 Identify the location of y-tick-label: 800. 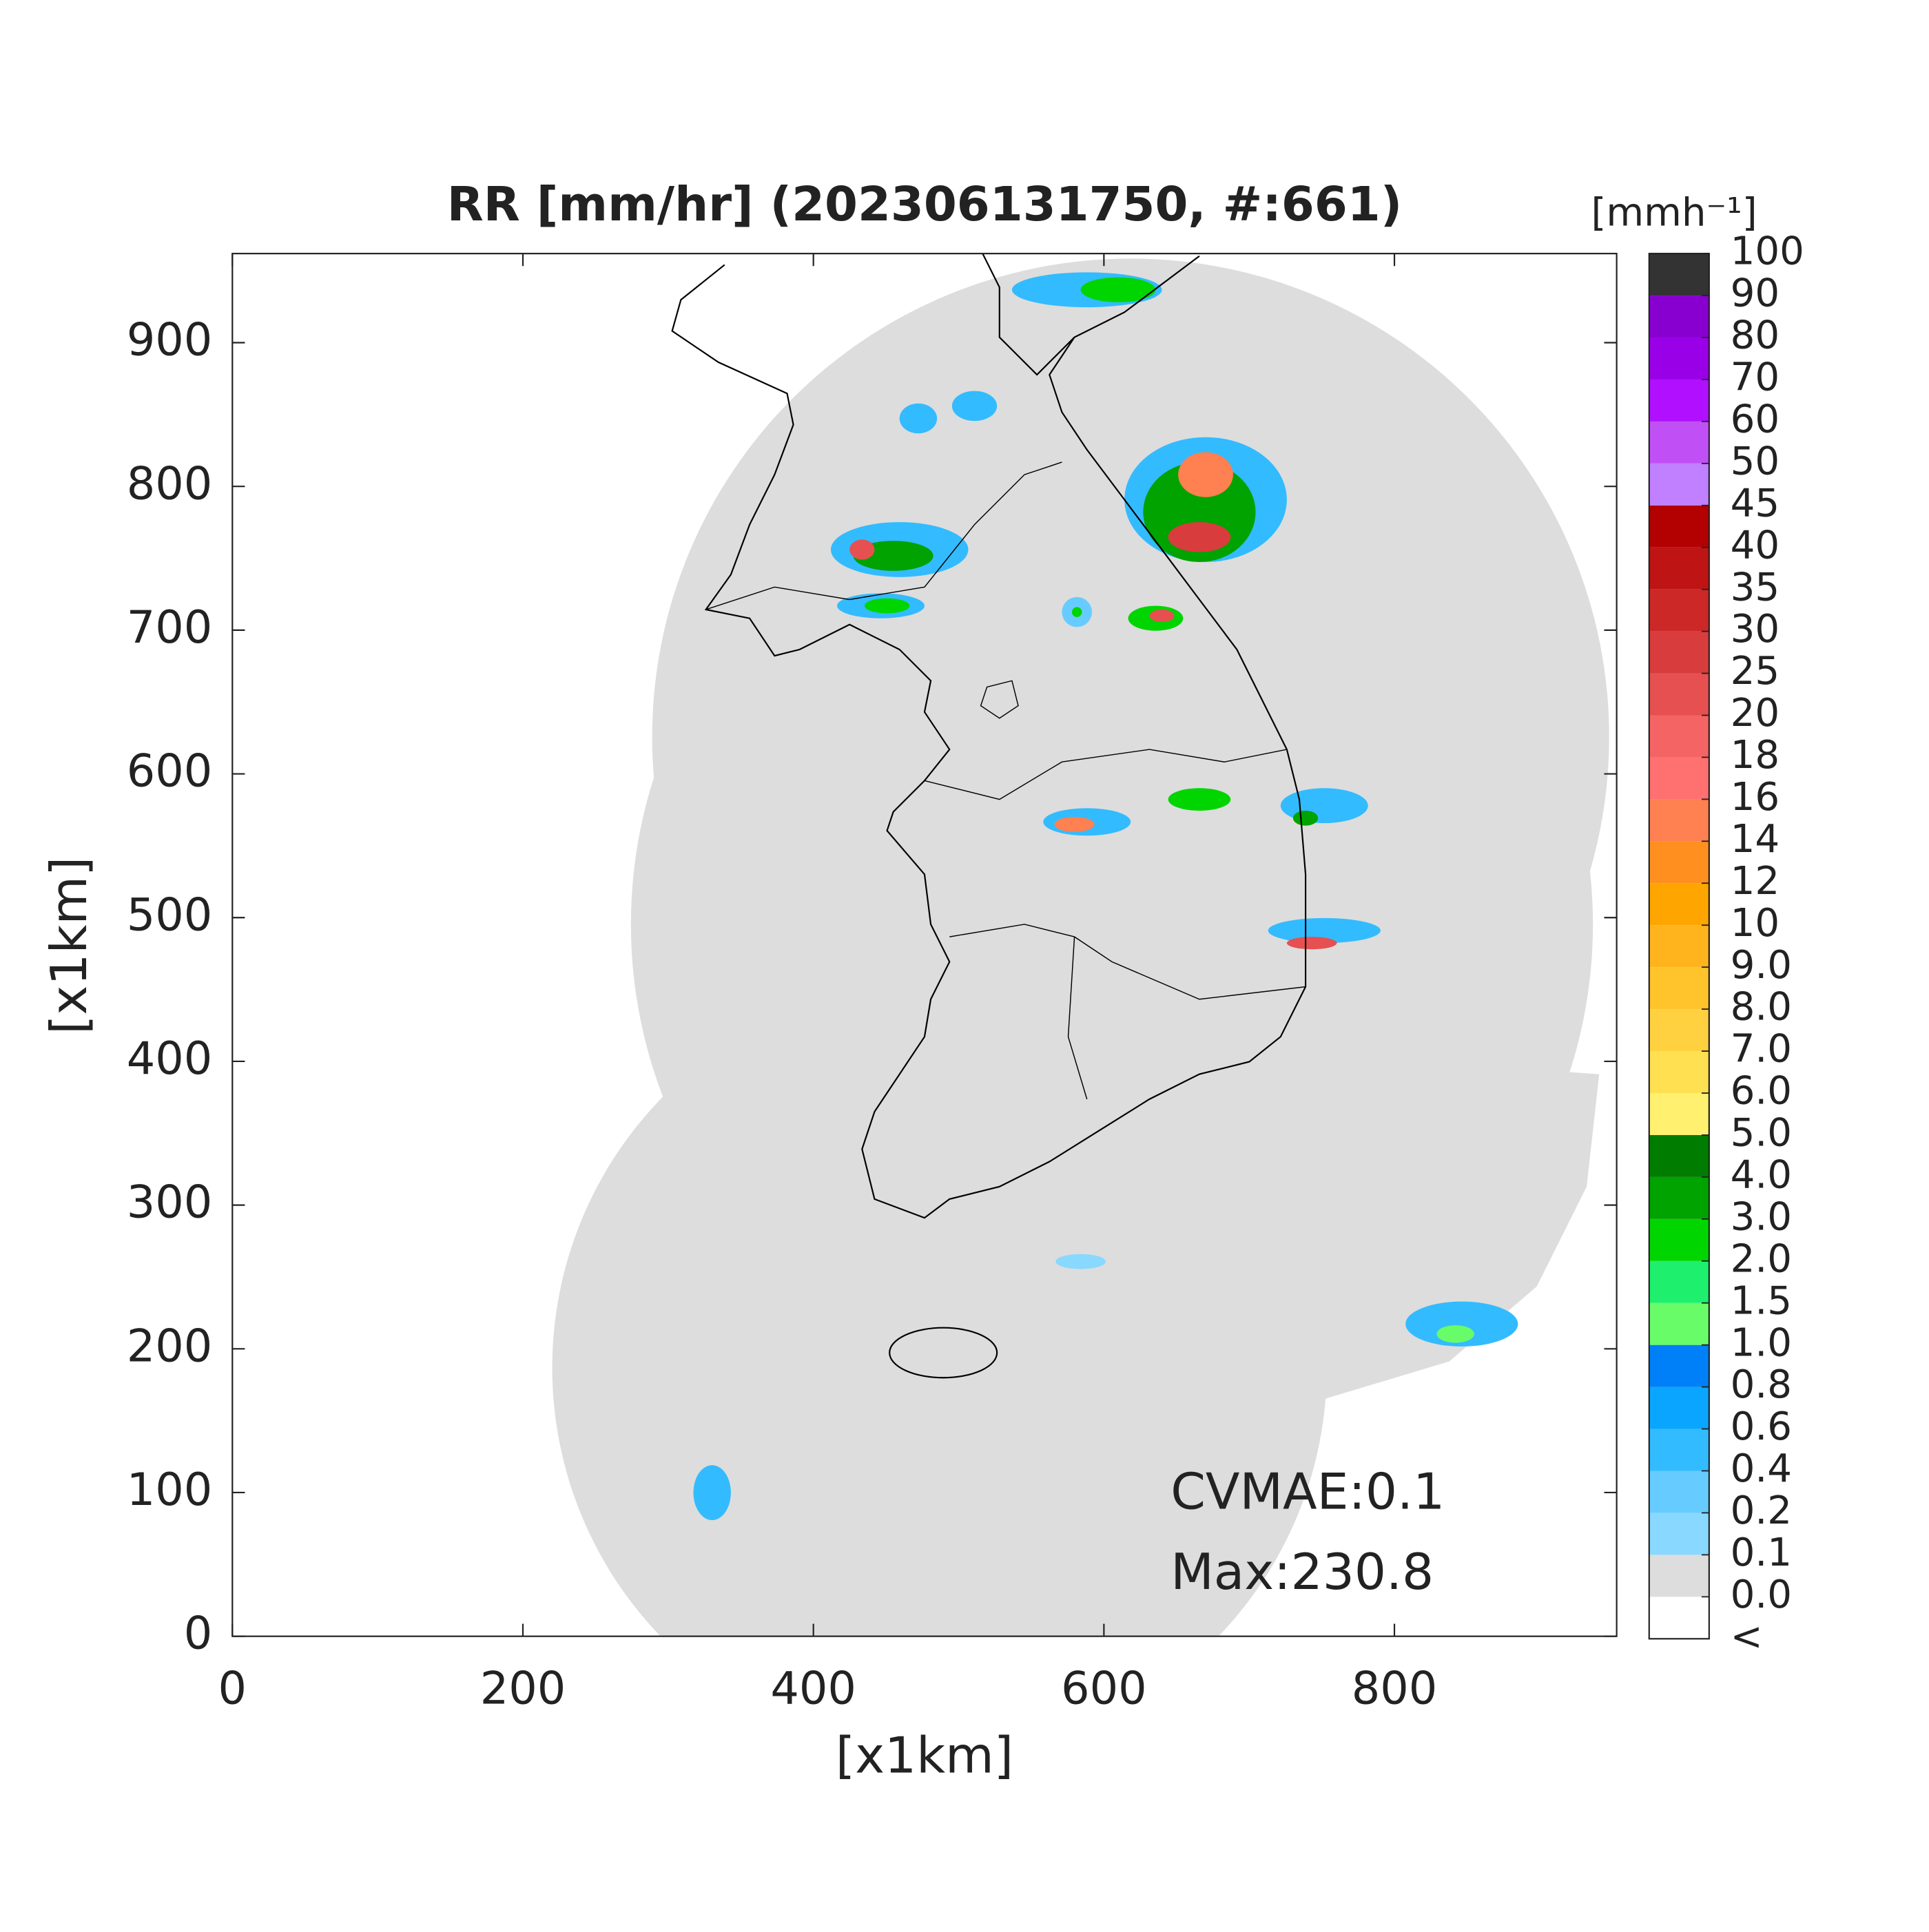
(170, 483).